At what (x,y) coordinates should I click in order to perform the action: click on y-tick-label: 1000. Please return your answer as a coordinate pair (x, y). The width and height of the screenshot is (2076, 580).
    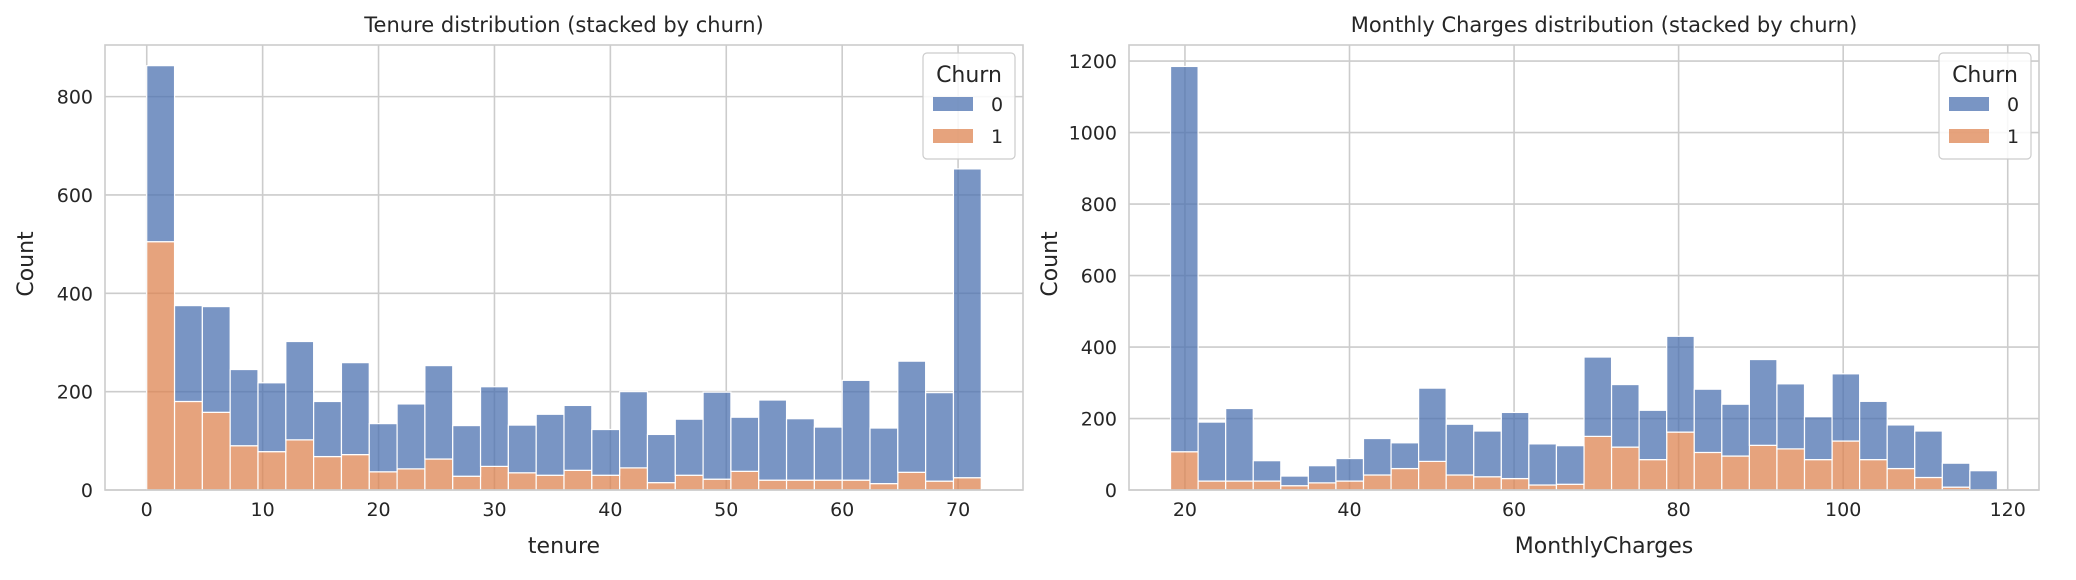
    Looking at the image, I should click on (1093, 134).